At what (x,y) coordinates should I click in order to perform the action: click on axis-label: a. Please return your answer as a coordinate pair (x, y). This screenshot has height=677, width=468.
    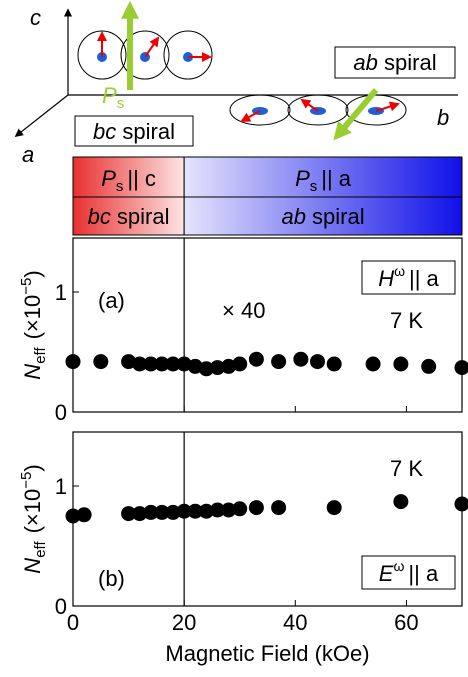
    Looking at the image, I should click on (28, 154).